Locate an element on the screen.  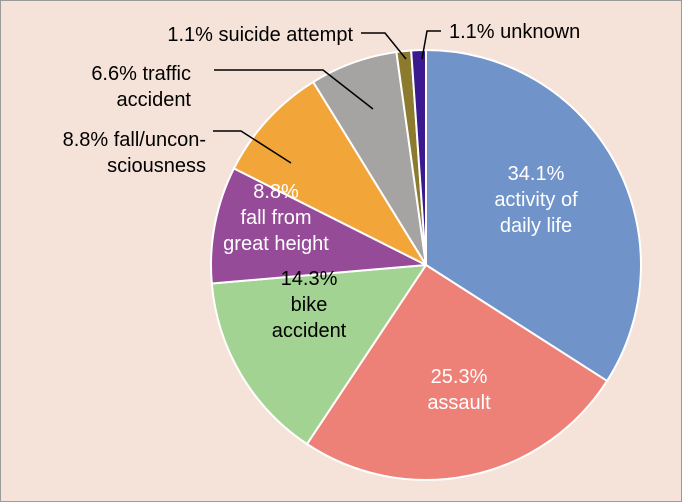
slice-label-3: 8.8% fall from great height is located at coordinates (276, 218).